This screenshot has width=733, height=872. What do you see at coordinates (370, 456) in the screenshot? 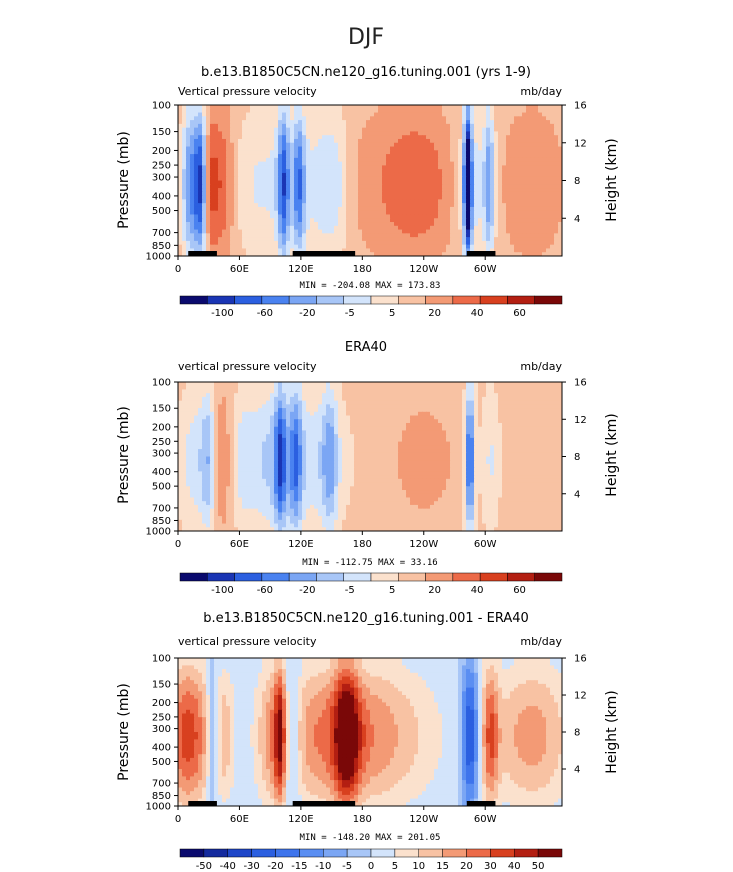
I see `contour-field` at bounding box center [370, 456].